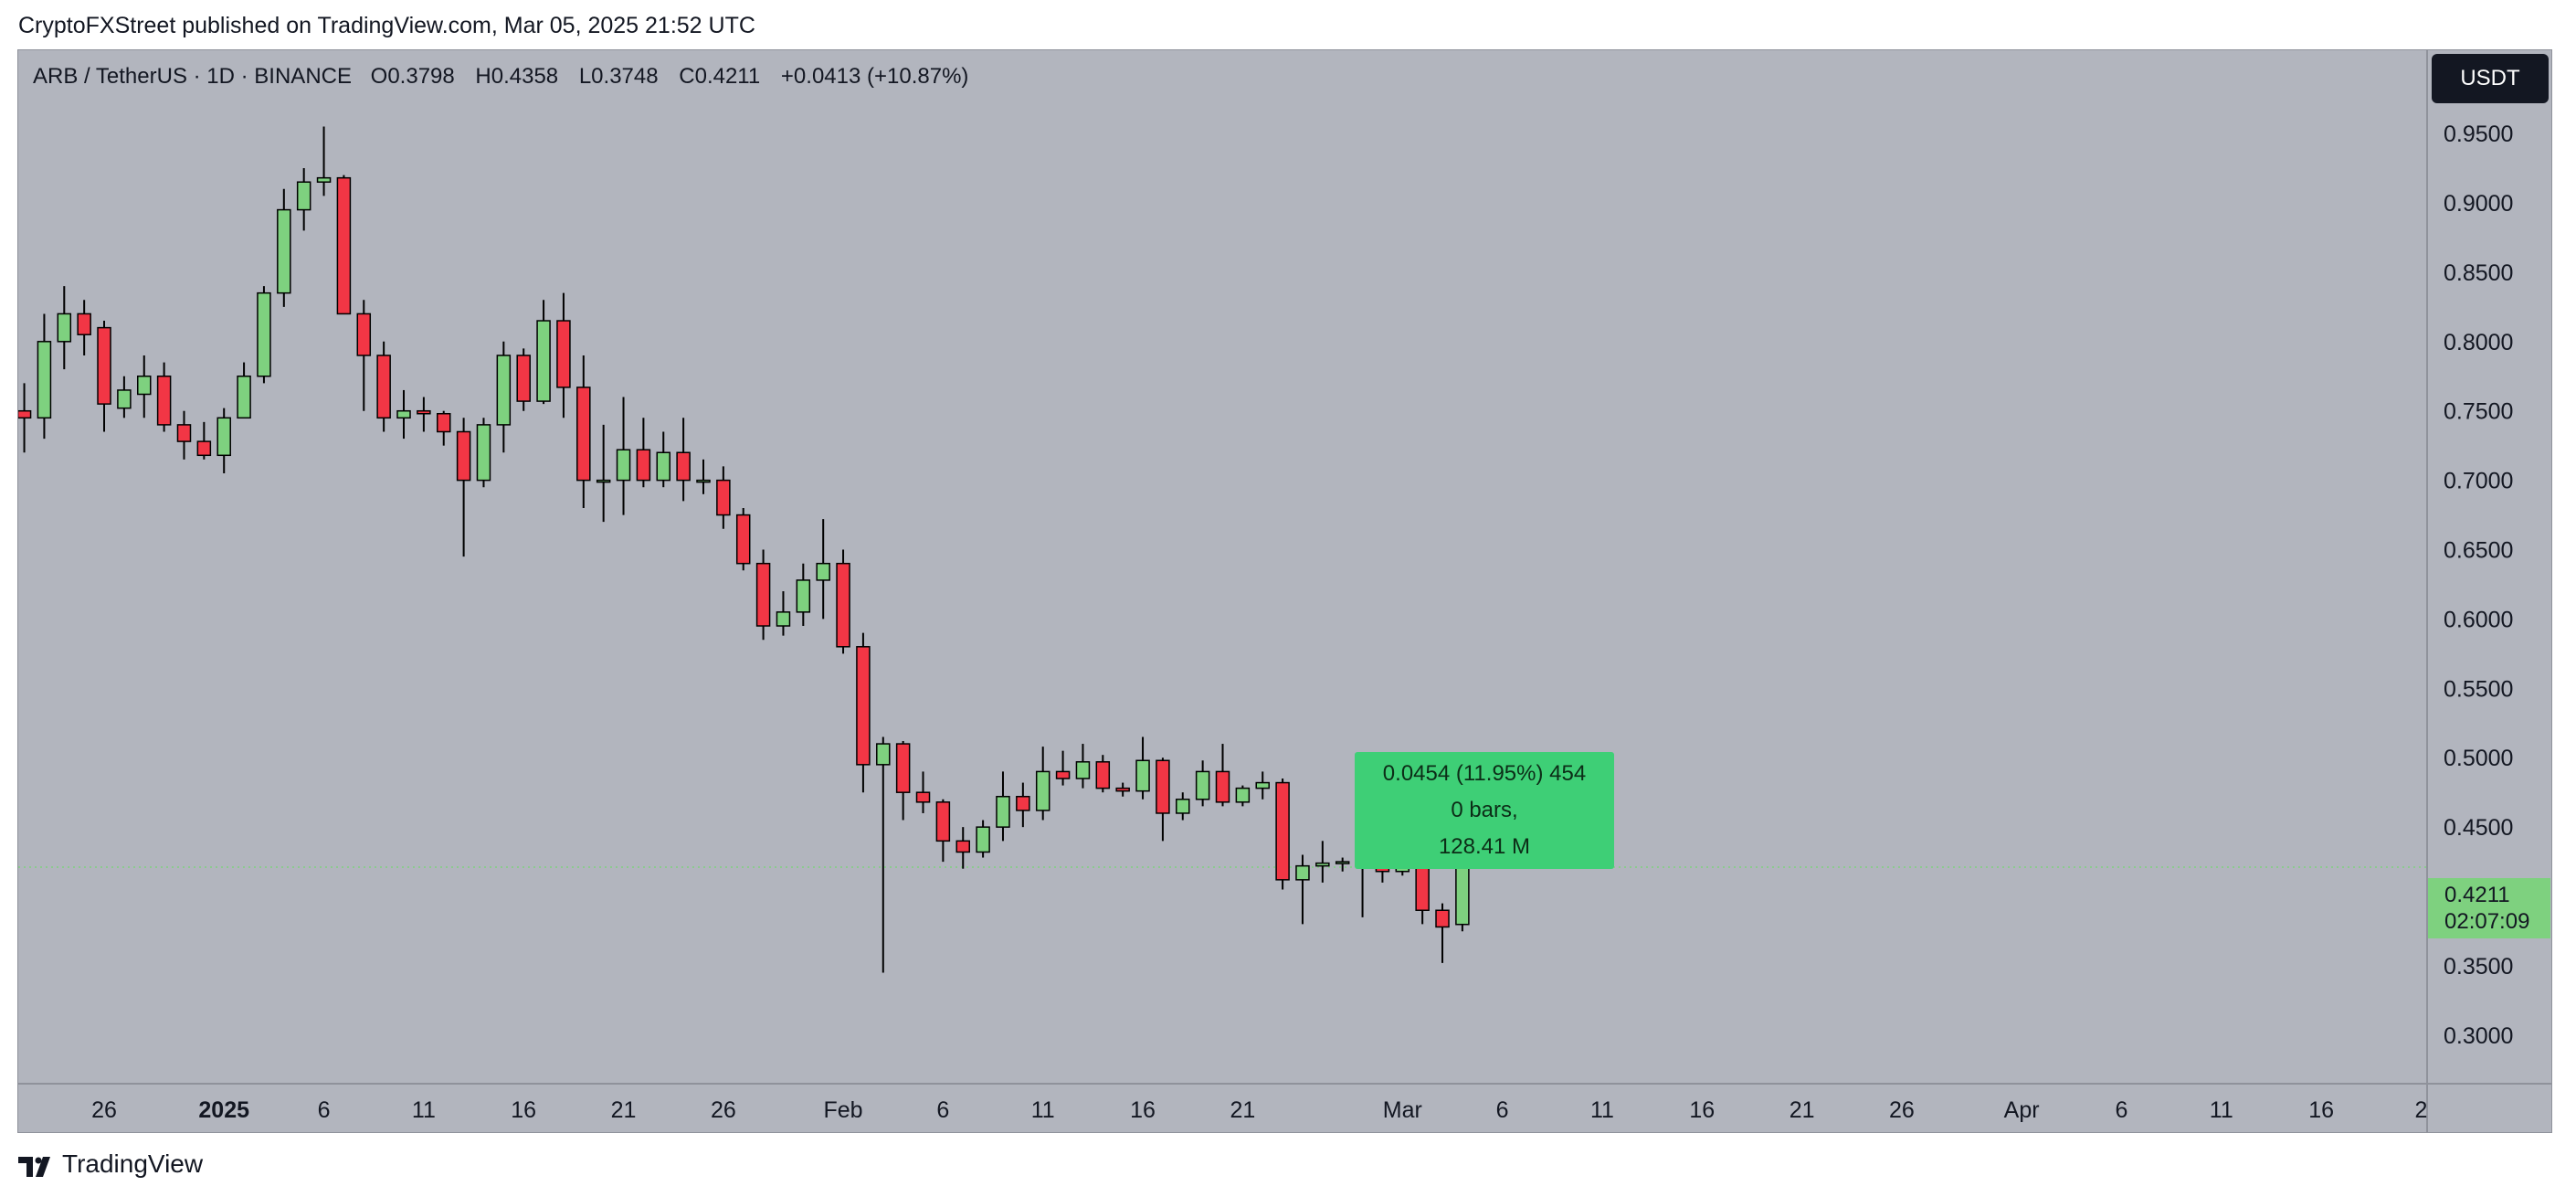 The image size is (2576, 1197). Describe the element at coordinates (1484, 773) in the screenshot. I see `measure-change: 0.0454 (11.95%) 454` at that location.